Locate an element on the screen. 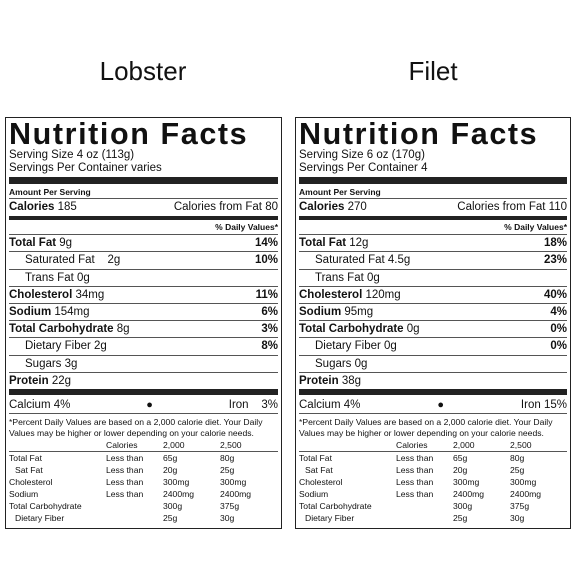 The height and width of the screenshot is (574, 574). total-fat-amount: 12g is located at coordinates (359, 243).